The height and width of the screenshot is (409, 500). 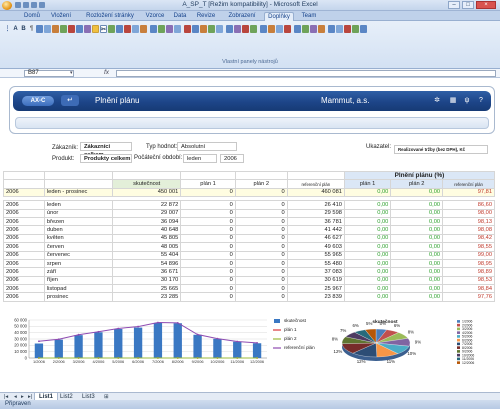 I want to click on last-sheet-icon: ▸|, so click(x=30, y=397).